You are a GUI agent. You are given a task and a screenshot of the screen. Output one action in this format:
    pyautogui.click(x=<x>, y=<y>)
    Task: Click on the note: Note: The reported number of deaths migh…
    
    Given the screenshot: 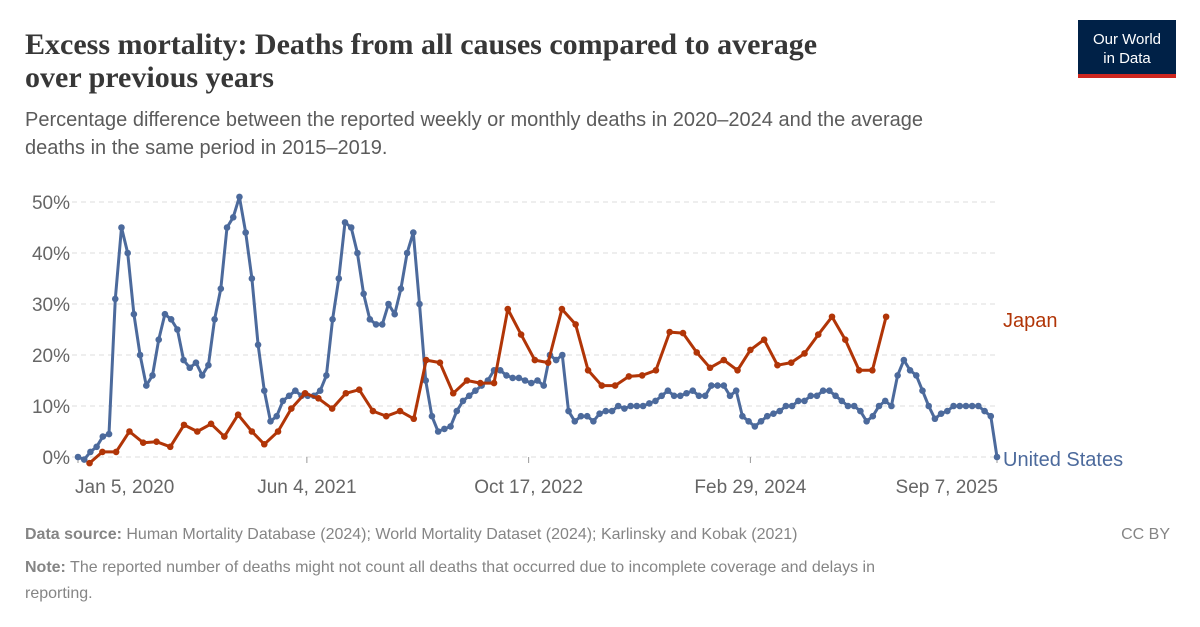 What is the action you would take?
    pyautogui.click(x=450, y=567)
    